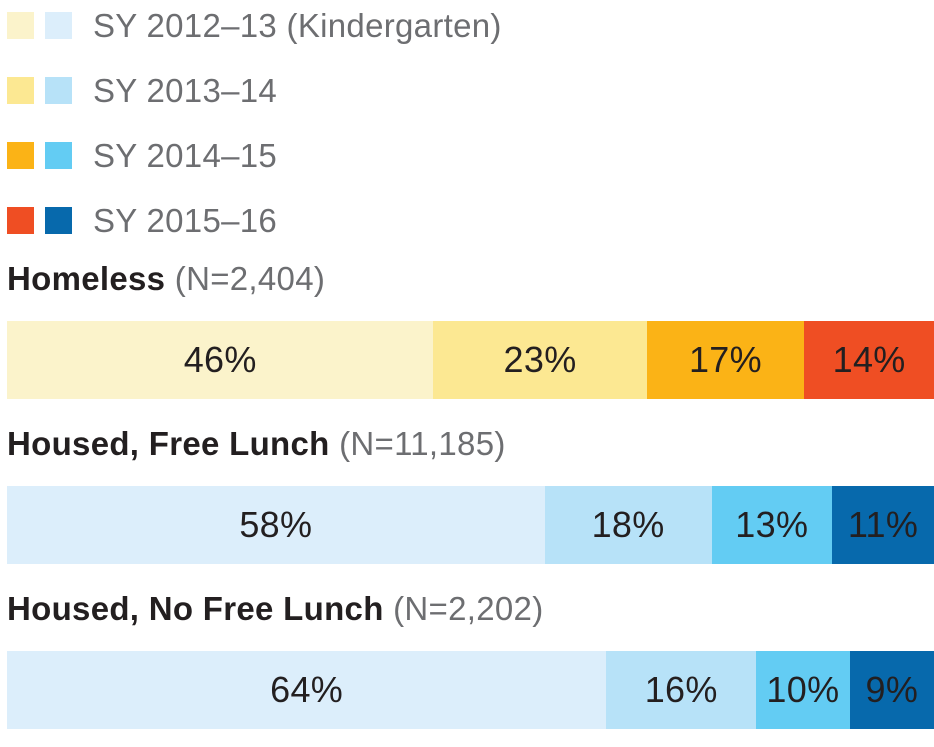 The height and width of the screenshot is (747, 934). I want to click on bar-segment: 11%, so click(883, 525).